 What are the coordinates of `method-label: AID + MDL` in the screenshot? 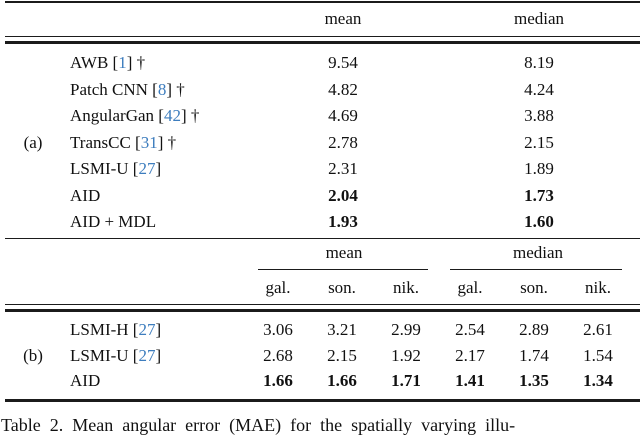 It's located at (113, 222).